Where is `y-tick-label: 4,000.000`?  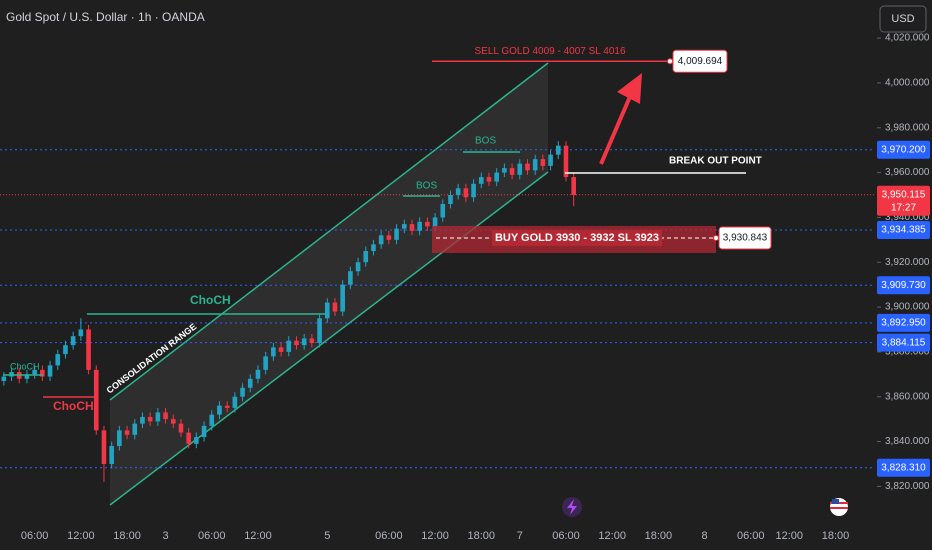 y-tick-label: 4,000.000 is located at coordinates (907, 83).